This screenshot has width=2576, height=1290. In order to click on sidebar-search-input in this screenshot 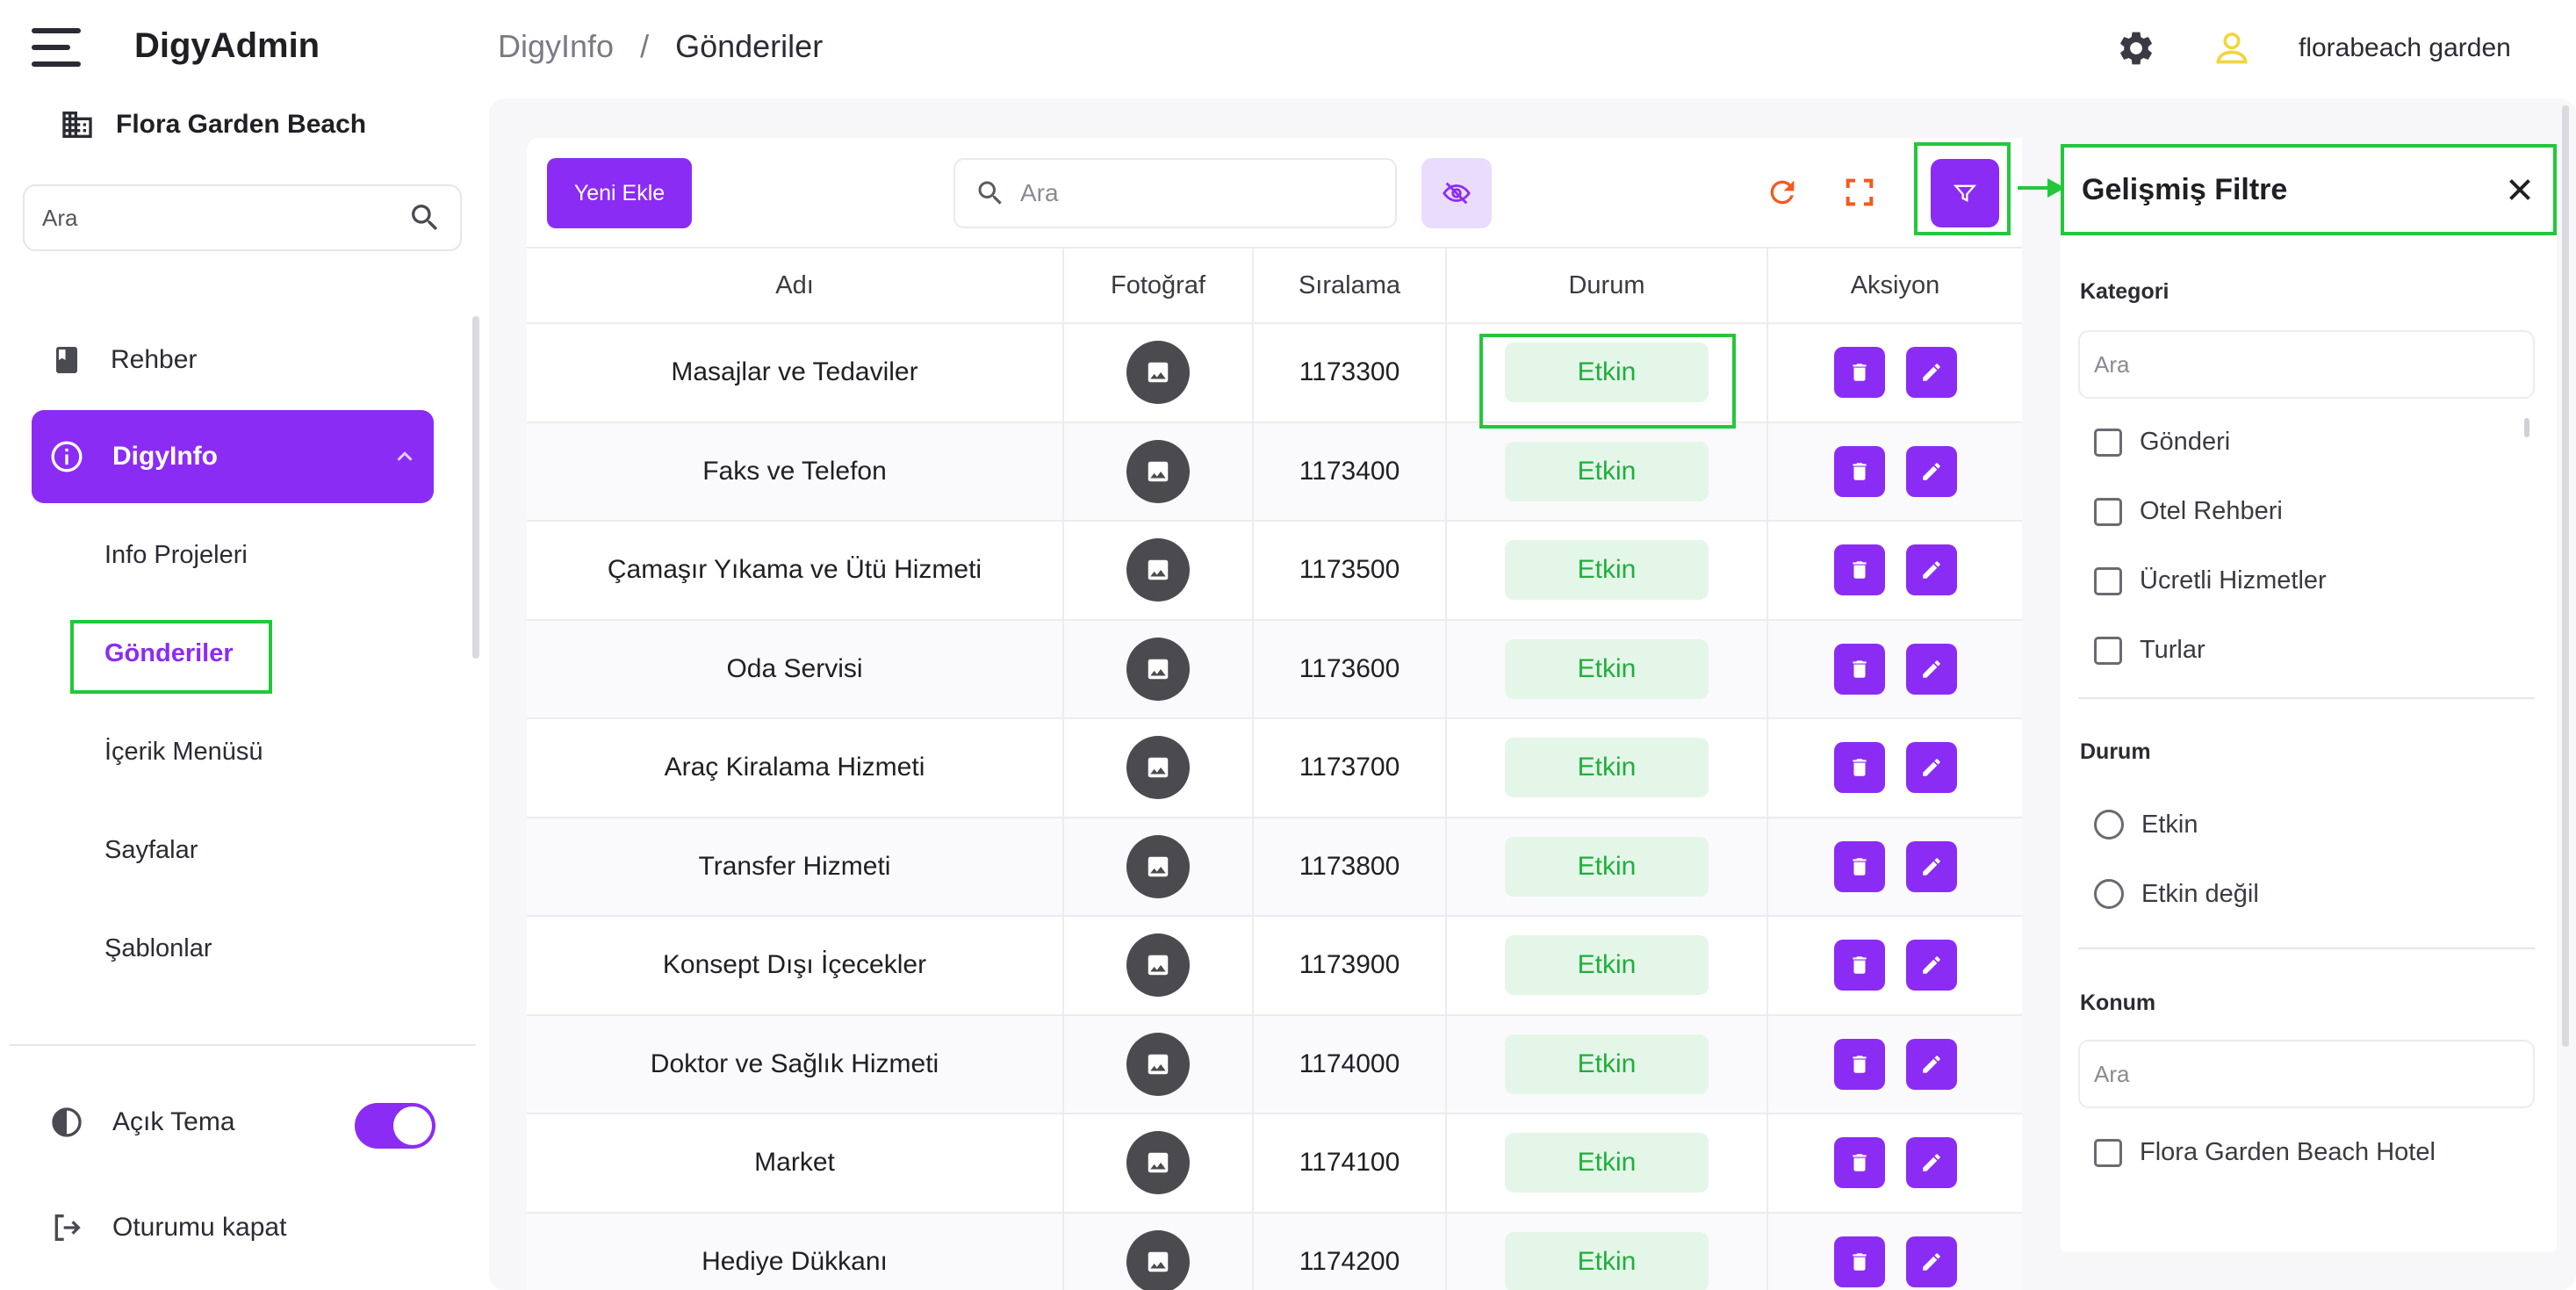, I will do `click(224, 218)`.